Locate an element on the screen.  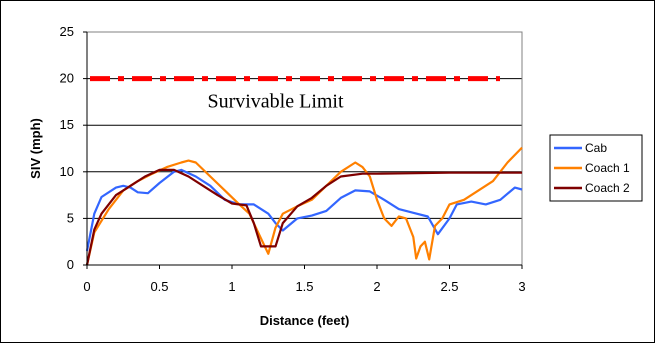
x-tick-label: 1 is located at coordinates (231, 286).